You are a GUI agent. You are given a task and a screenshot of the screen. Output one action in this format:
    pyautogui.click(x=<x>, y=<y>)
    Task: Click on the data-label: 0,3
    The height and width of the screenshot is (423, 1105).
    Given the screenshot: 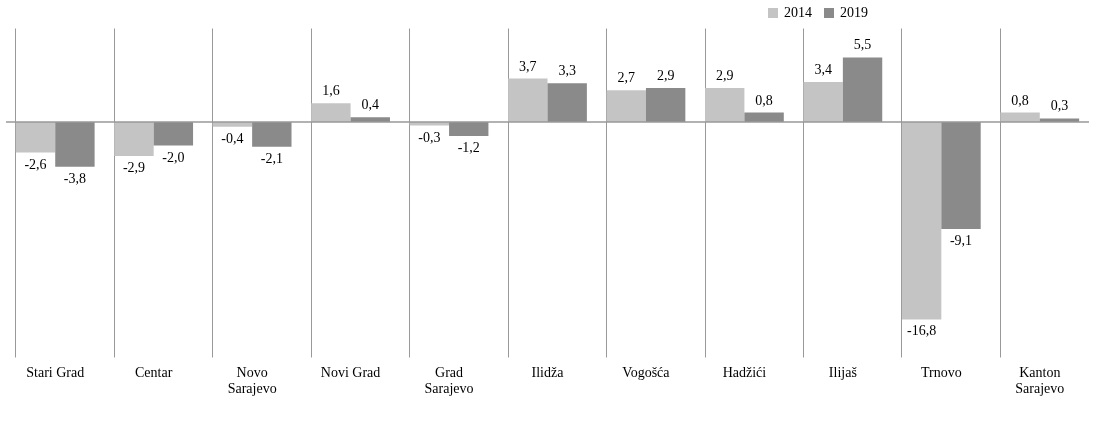 What is the action you would take?
    pyautogui.click(x=1059, y=106)
    